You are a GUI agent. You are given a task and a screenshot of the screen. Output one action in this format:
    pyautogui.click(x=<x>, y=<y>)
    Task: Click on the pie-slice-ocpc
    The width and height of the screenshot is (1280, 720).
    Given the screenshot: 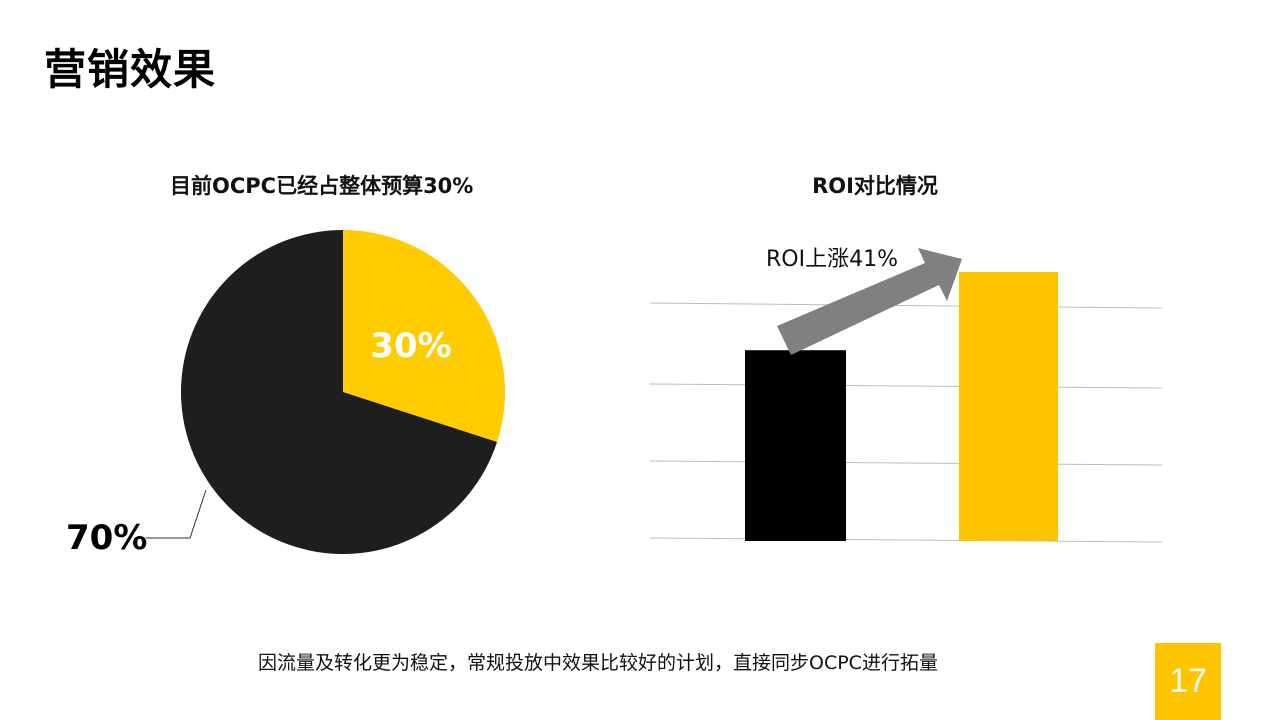 What is the action you would take?
    pyautogui.click(x=424, y=336)
    